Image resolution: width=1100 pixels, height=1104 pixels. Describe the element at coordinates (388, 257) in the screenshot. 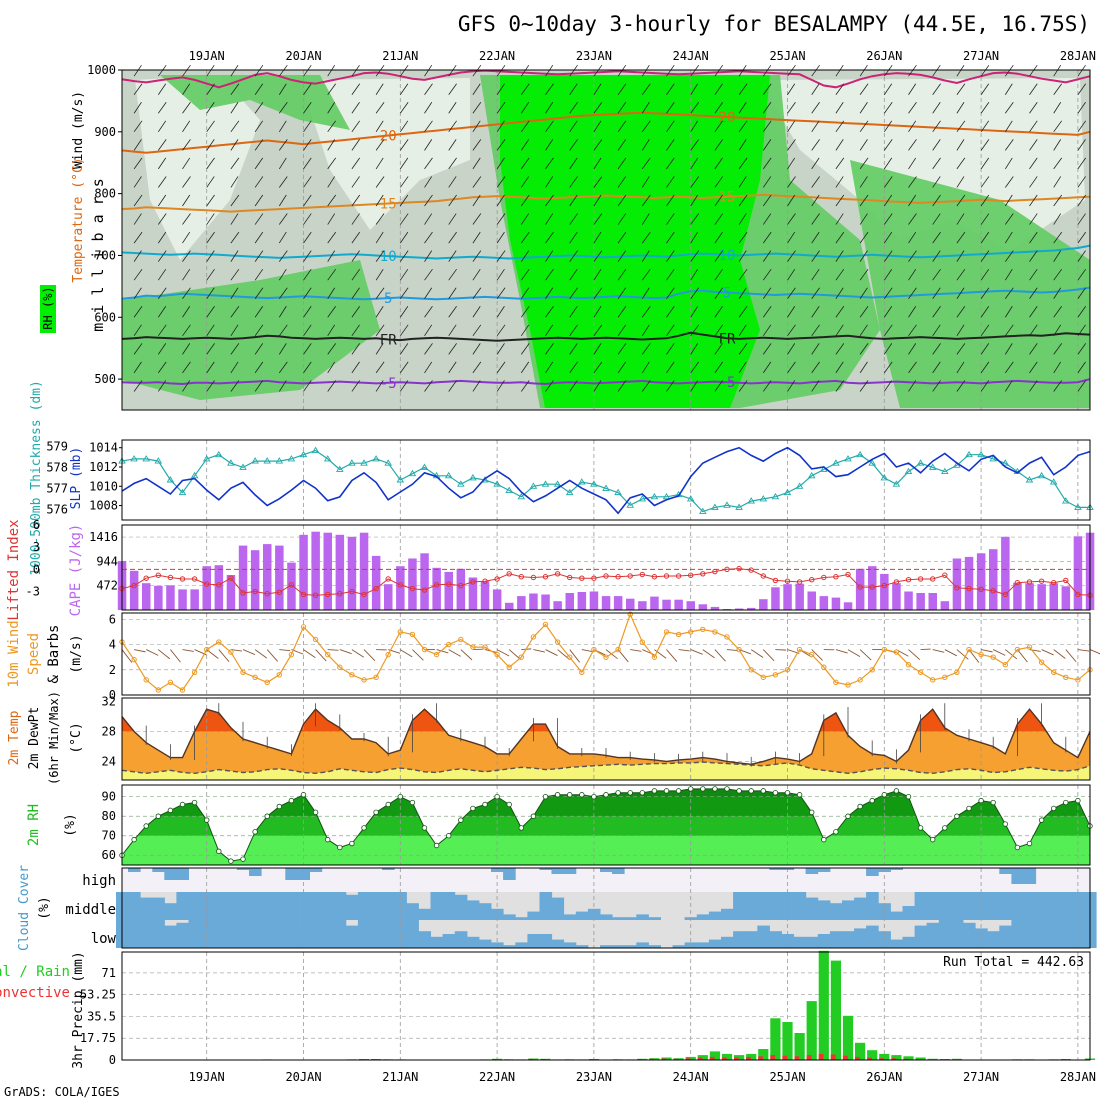

I see `isotherm-label: 10` at that location.